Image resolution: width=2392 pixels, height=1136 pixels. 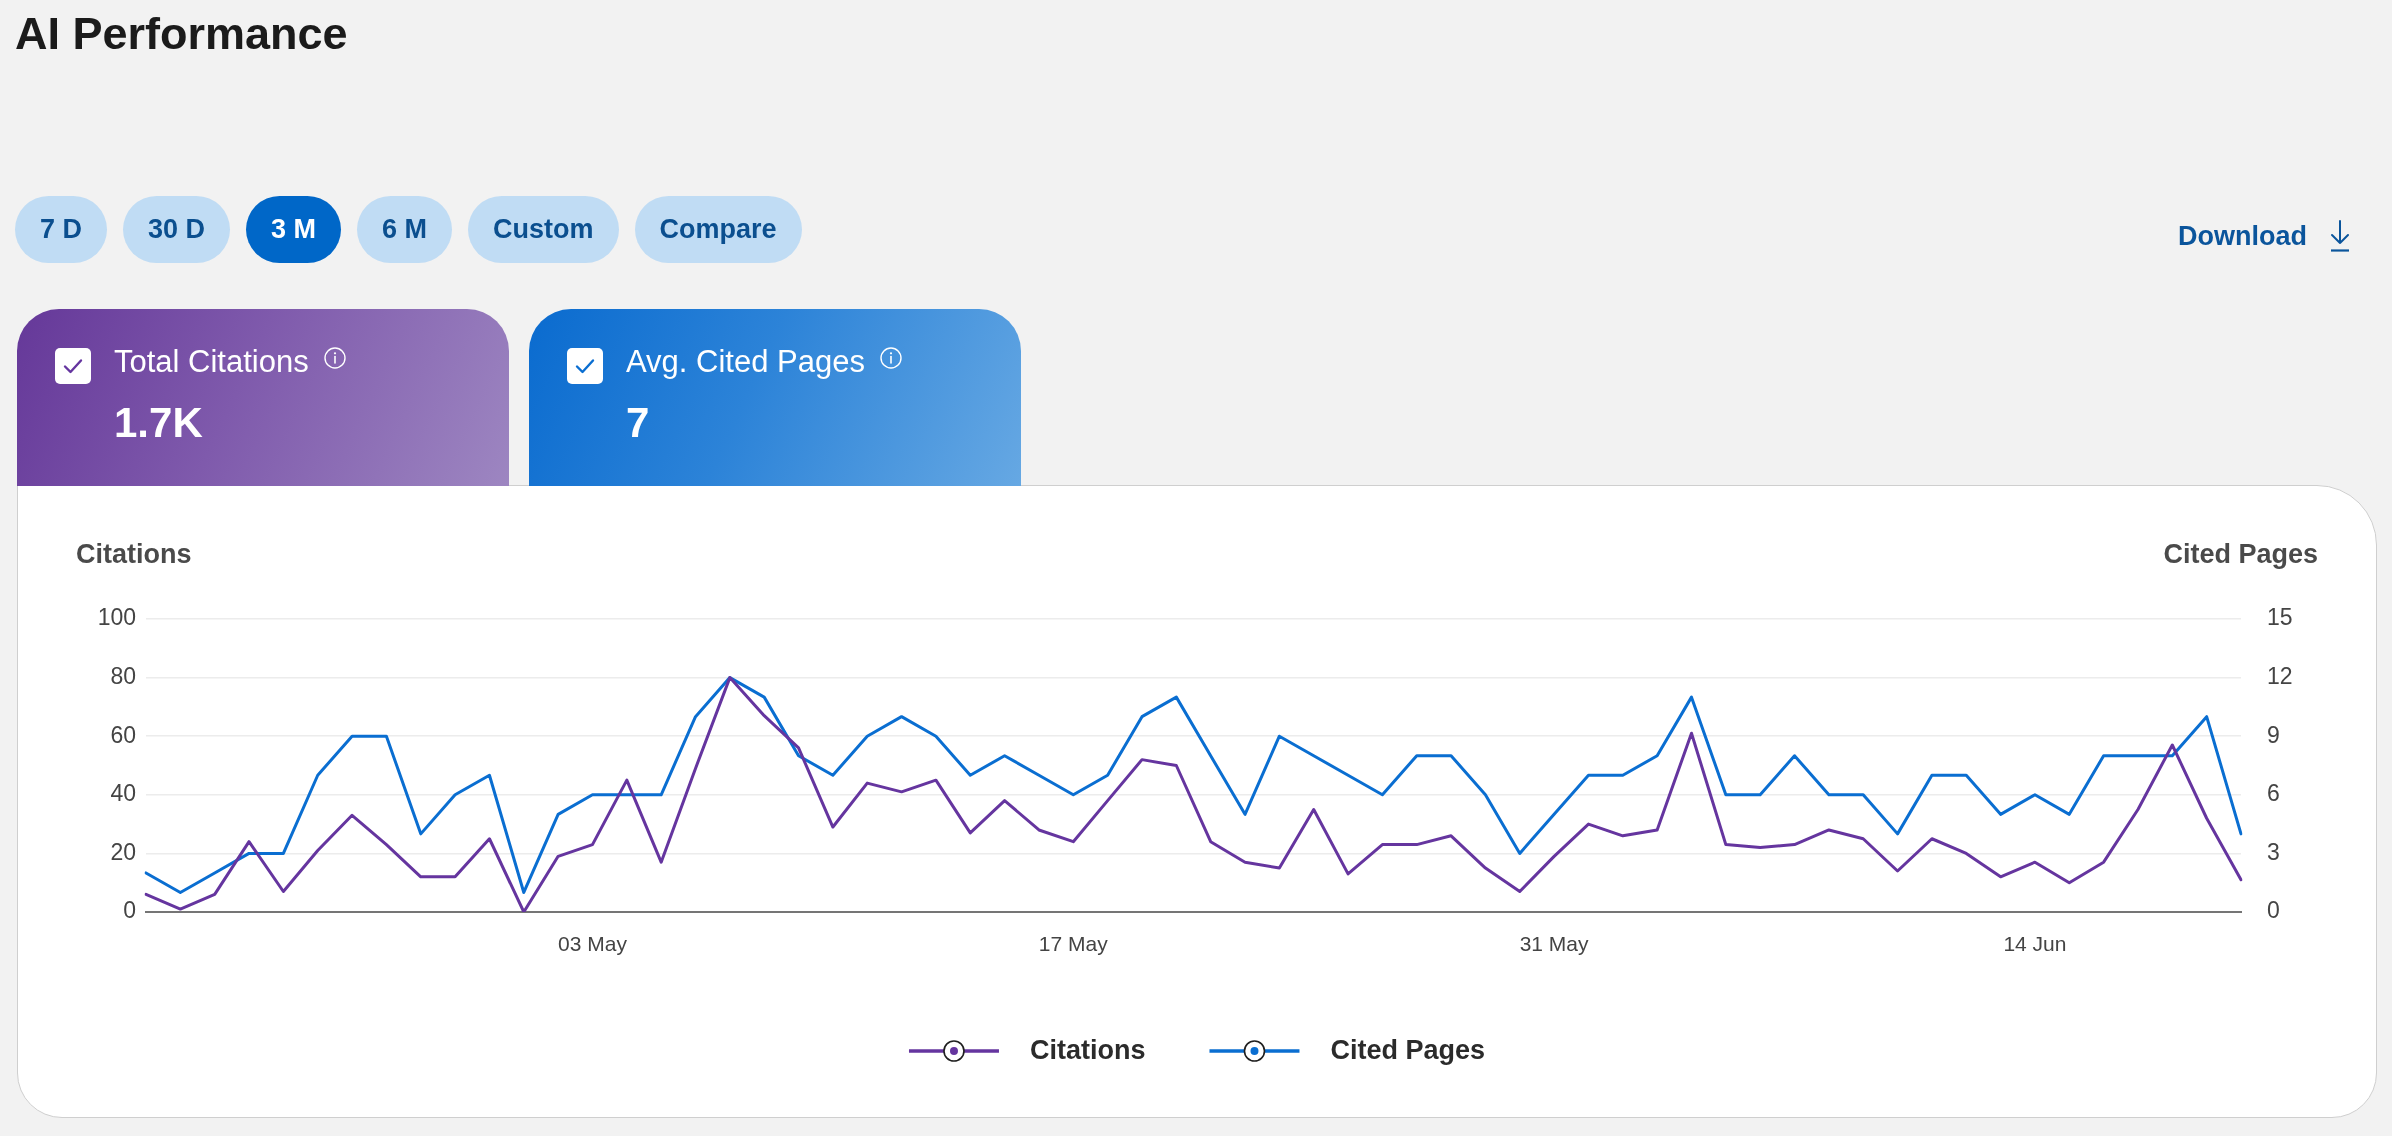 What do you see at coordinates (61, 229) in the screenshot?
I see `pill-button: 7 D` at bounding box center [61, 229].